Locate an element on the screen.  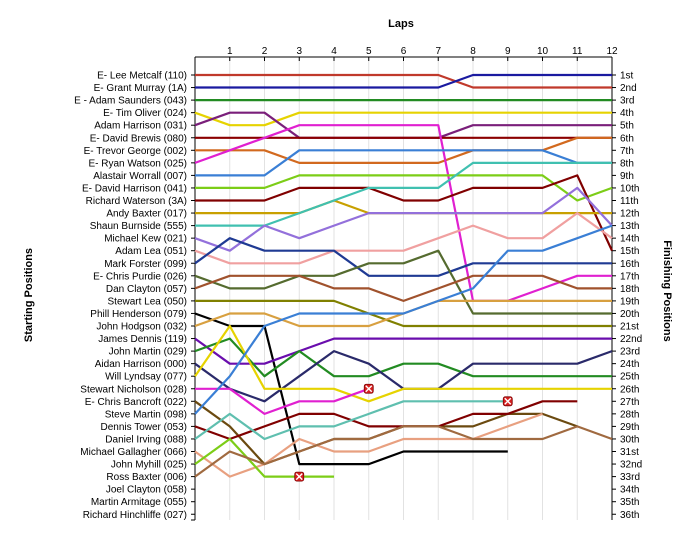
retirement-markers is located at coordinates (403, 432).